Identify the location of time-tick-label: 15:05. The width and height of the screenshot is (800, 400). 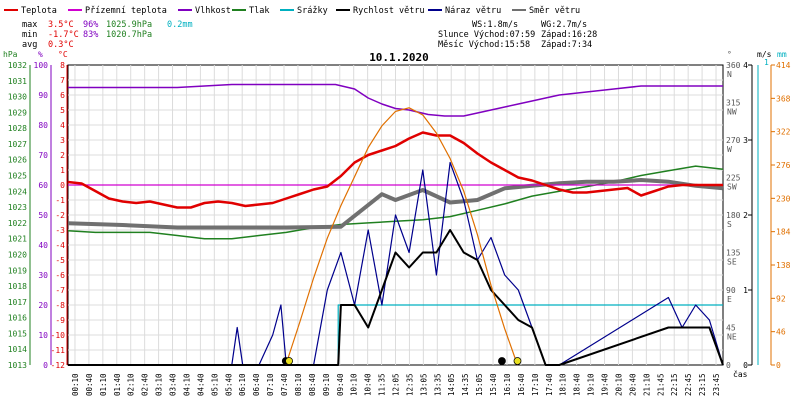
(479, 384).